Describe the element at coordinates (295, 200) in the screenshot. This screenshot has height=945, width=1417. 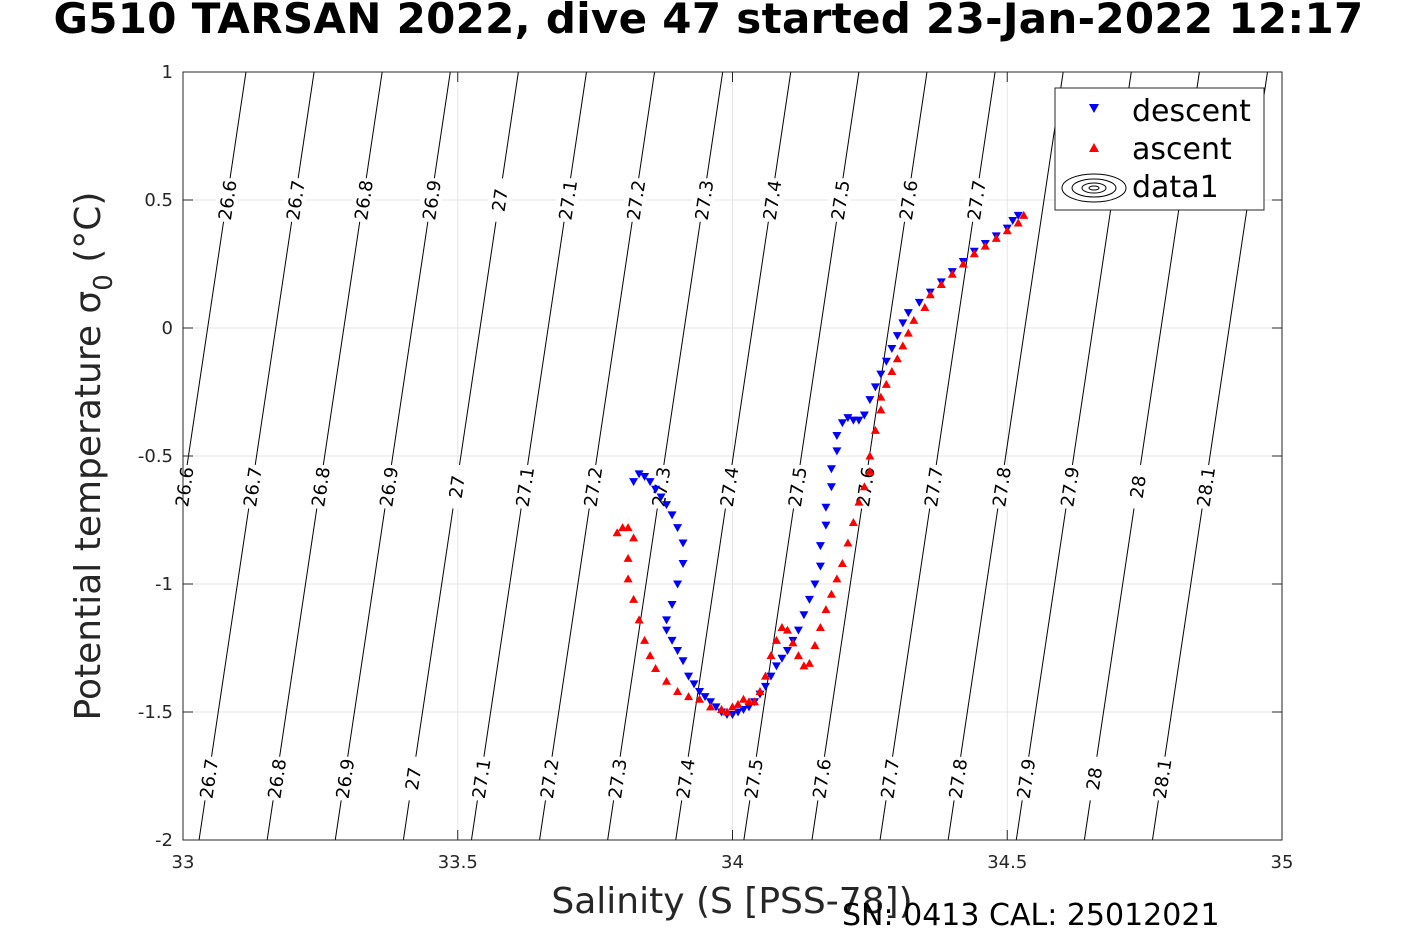
I see `isopycnal-label: 26.7` at that location.